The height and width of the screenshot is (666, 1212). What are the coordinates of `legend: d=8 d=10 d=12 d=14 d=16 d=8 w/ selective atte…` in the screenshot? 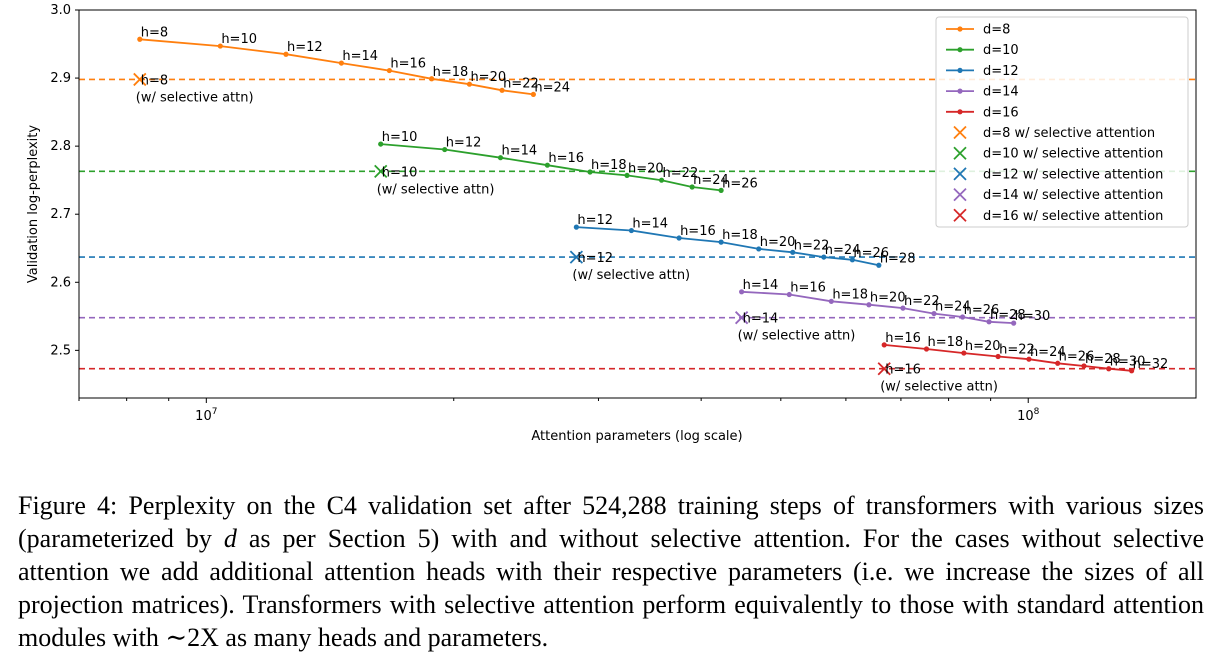 It's located at (1062, 122).